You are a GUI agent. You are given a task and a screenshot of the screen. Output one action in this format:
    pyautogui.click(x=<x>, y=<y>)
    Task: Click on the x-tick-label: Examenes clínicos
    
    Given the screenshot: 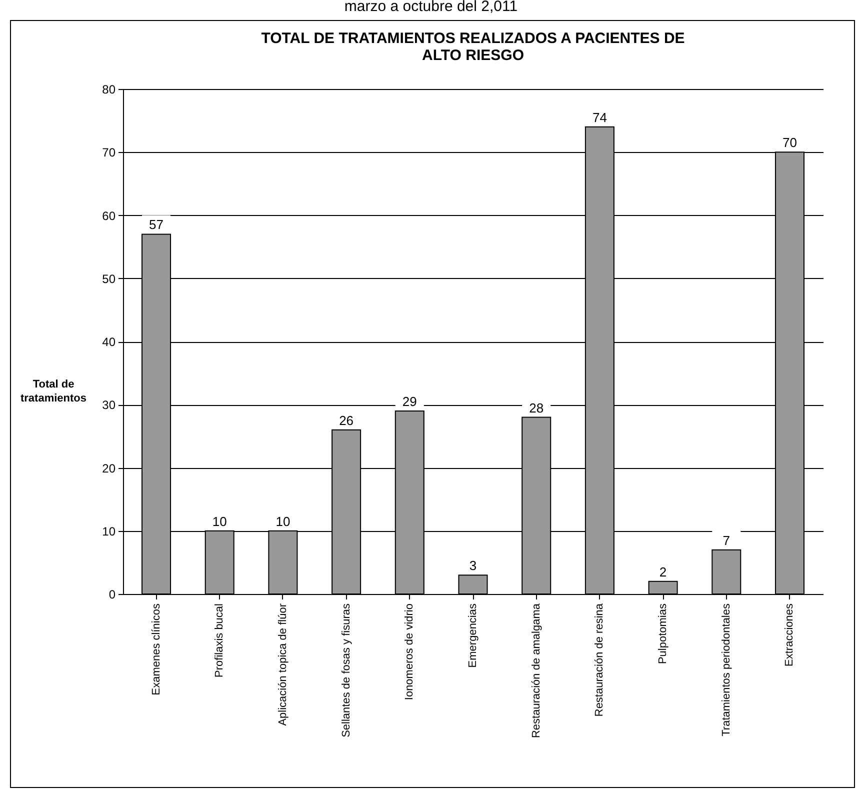 What is the action you would take?
    pyautogui.click(x=156, y=649)
    